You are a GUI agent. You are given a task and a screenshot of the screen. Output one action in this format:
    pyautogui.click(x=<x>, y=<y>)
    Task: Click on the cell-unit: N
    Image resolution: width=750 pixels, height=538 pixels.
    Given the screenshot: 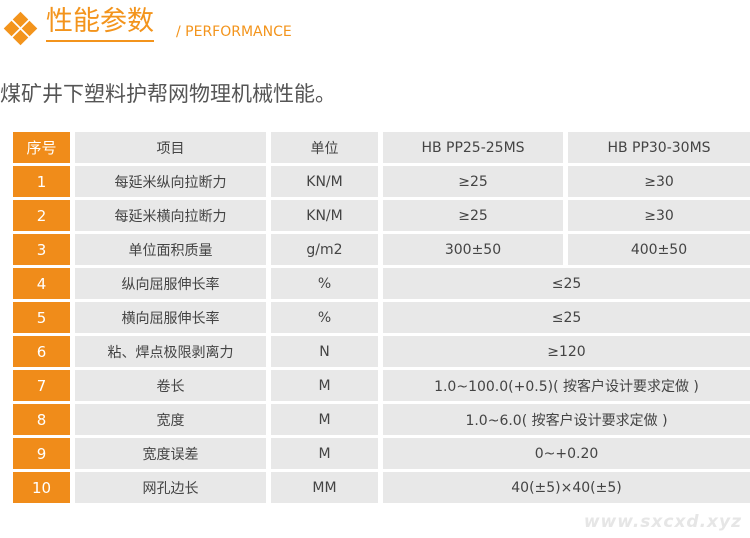 What is the action you would take?
    pyautogui.click(x=324, y=351)
    